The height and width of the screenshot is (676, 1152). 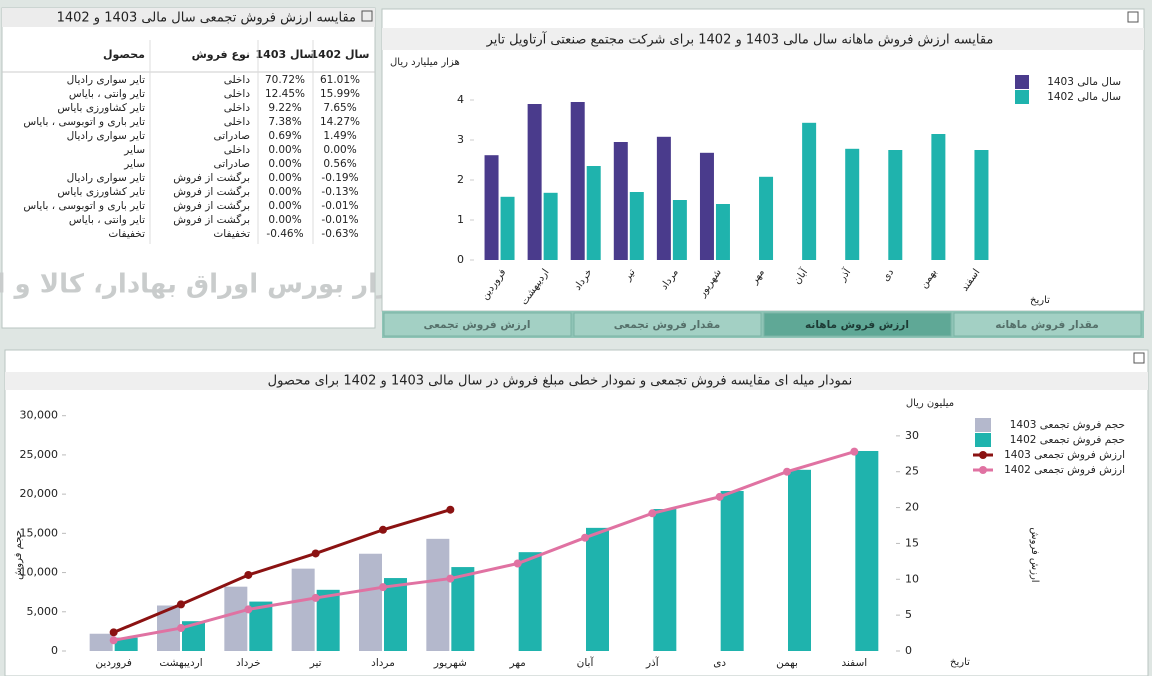 I want to click on y2-tick-label: 20, so click(x=912, y=507).